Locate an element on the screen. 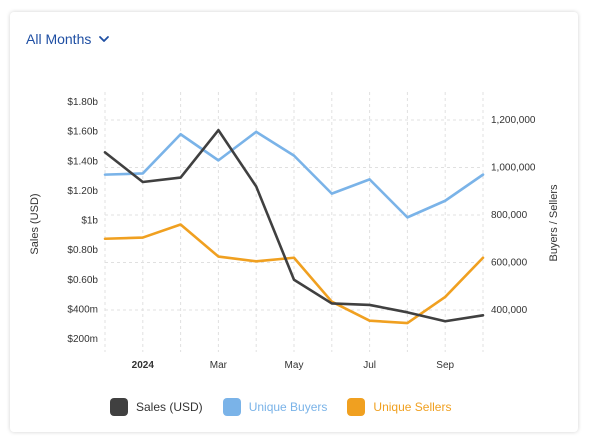 The height and width of the screenshot is (446, 595). left-tick-label: $1.60b is located at coordinates (82, 132).